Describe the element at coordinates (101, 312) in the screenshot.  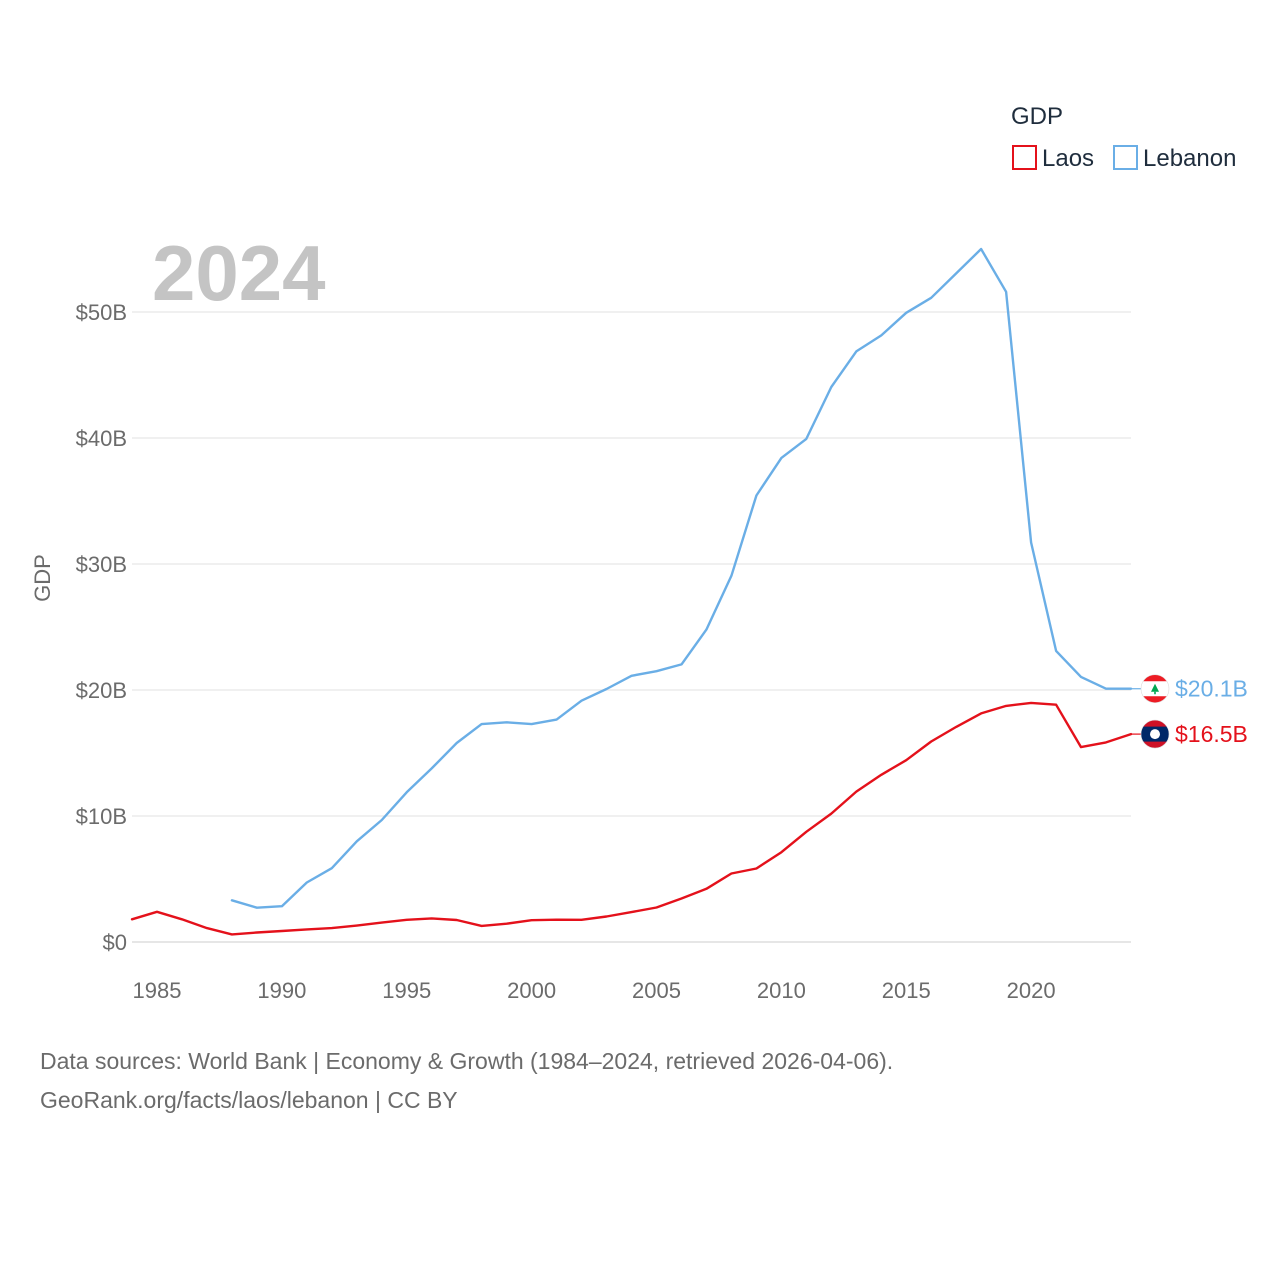
I see `y-tick-label-5: $50B` at that location.